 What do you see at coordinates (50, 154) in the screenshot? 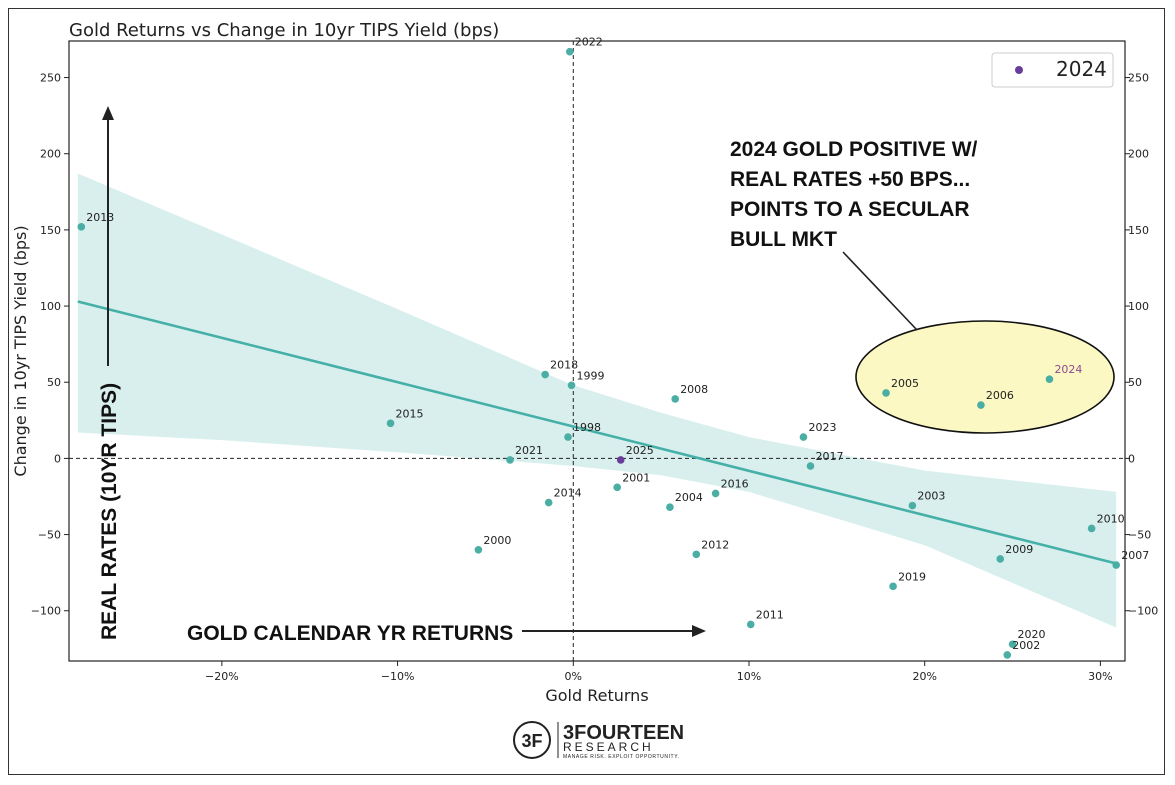
I see `y-tick-label-left: 200` at bounding box center [50, 154].